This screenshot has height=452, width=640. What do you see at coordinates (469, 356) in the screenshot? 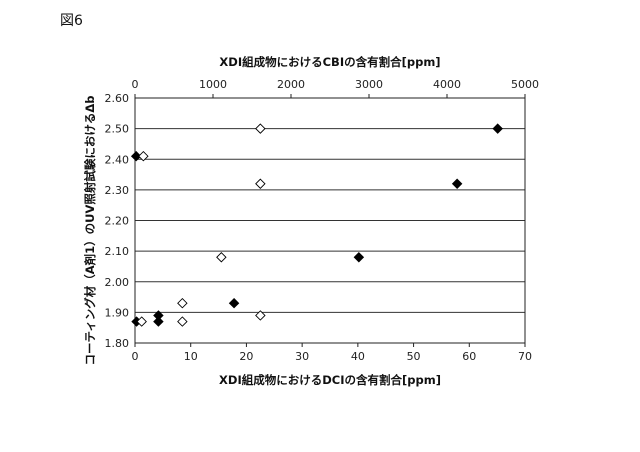
I see `bottom-tick-label: 60` at bounding box center [469, 356].